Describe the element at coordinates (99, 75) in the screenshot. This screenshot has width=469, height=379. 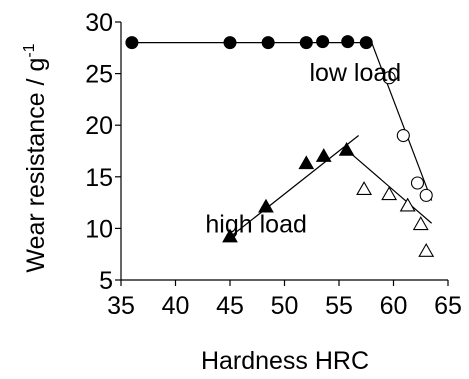
I see `y-tick-label: 25` at that location.